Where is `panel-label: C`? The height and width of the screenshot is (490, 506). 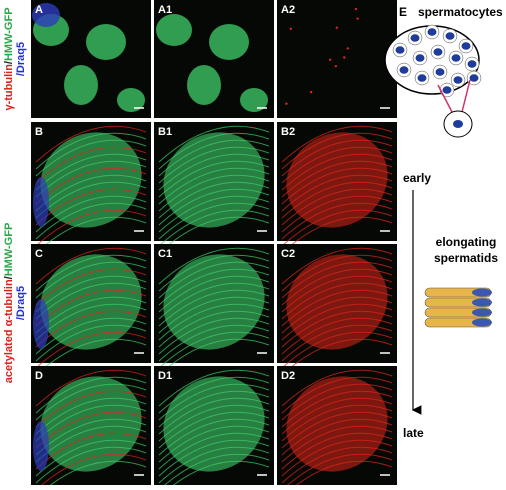 panel-label: C is located at coordinates (39, 254).